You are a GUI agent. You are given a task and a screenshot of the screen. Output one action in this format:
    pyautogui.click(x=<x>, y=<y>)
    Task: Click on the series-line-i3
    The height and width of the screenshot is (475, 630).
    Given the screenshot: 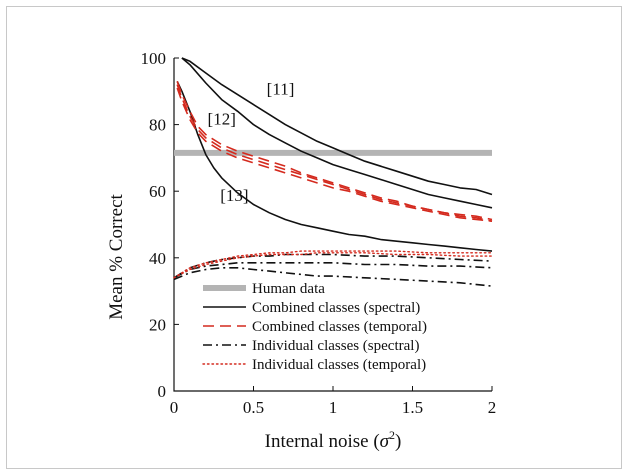 What is the action you would take?
    pyautogui.click(x=333, y=277)
    